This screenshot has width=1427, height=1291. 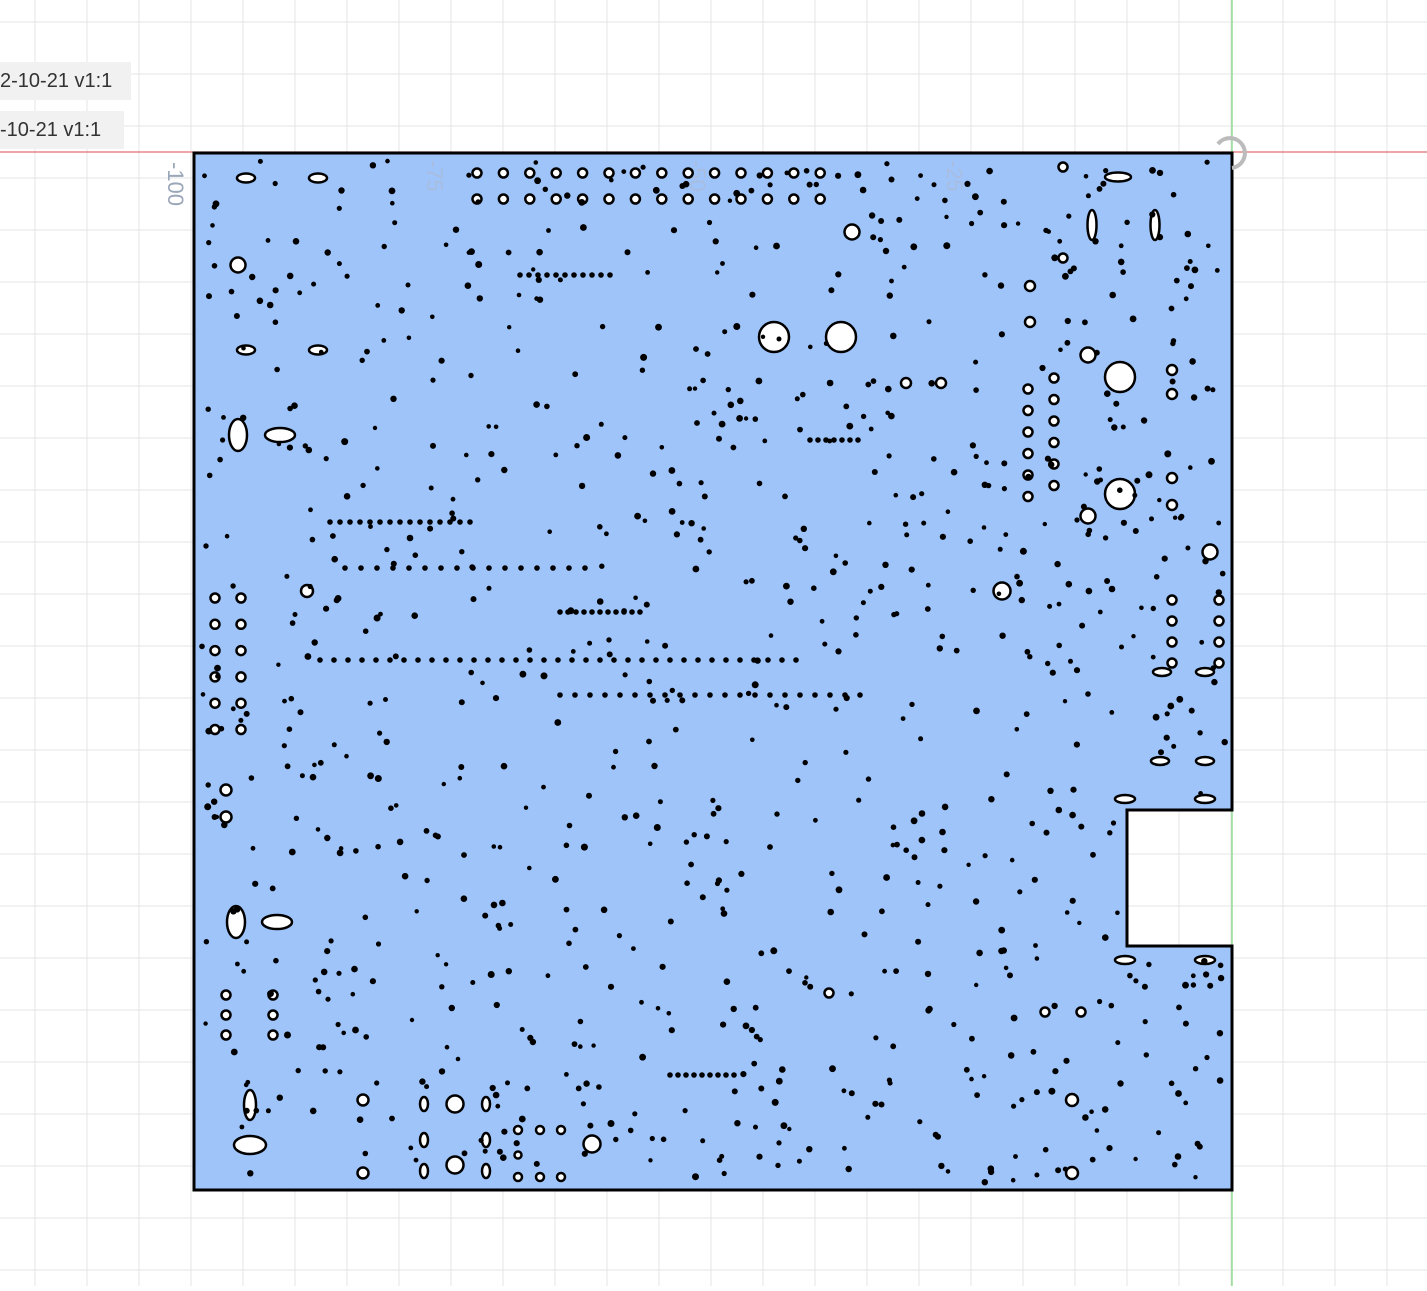 I want to click on origin-marker, so click(x=1231, y=153).